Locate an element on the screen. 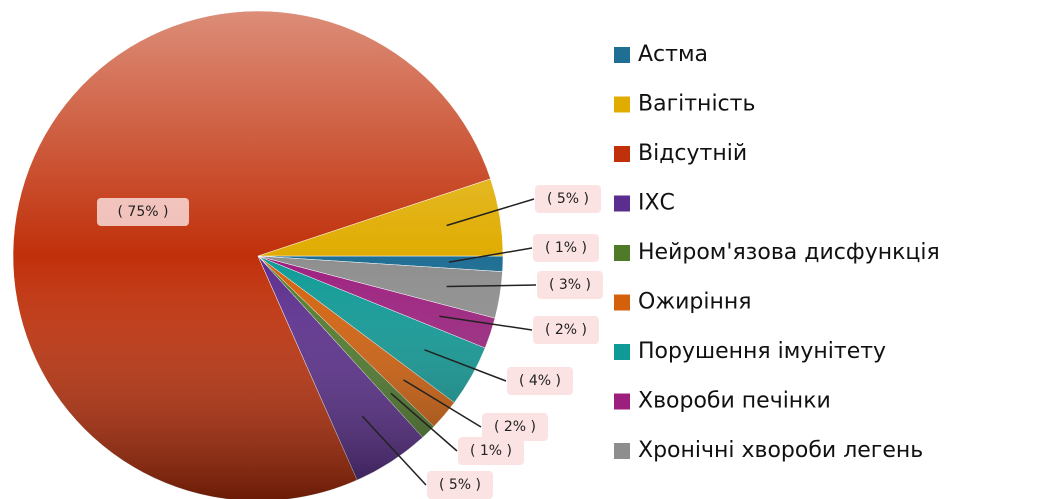 Image resolution: width=1038 pixels, height=499 pixels. legend-label: ІХС is located at coordinates (656, 203).